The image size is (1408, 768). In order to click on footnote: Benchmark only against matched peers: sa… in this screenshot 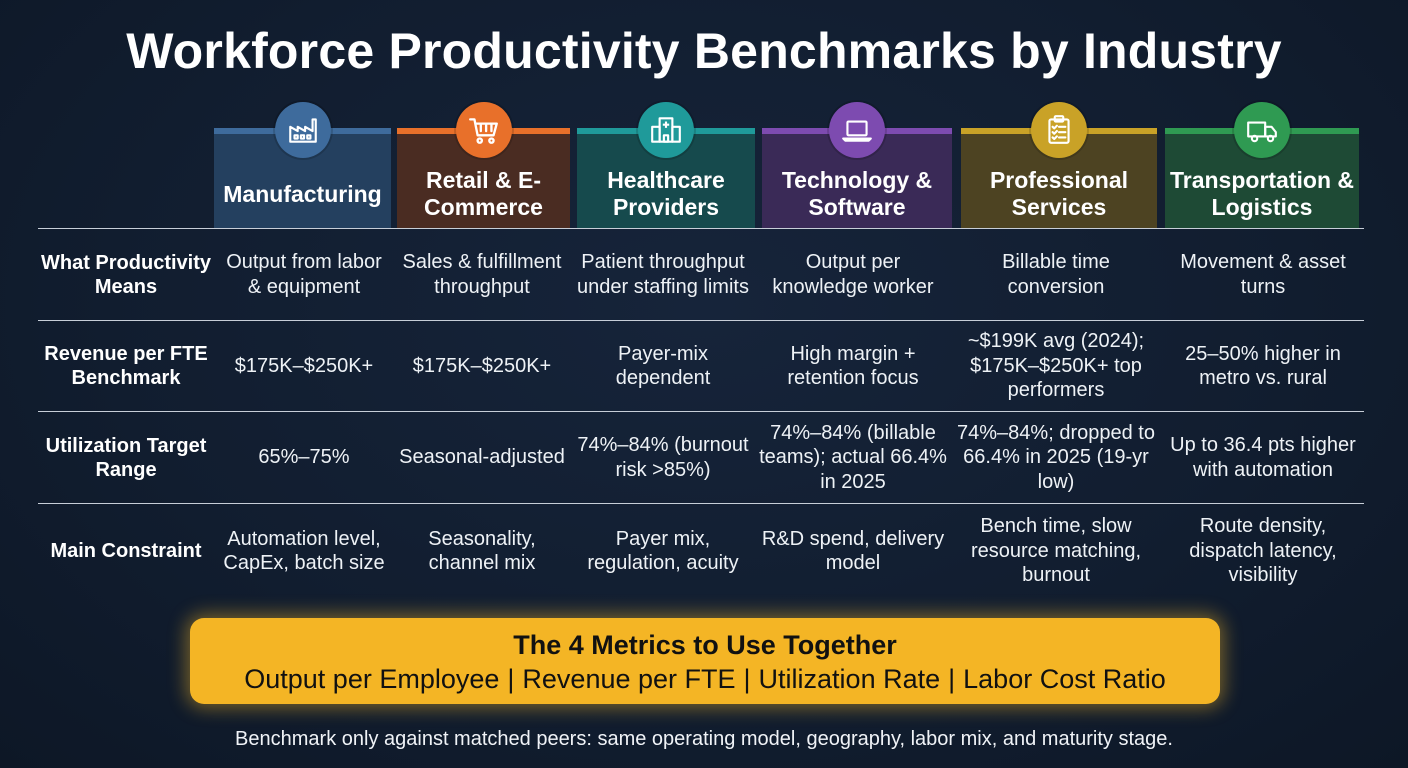, I will do `click(704, 739)`.